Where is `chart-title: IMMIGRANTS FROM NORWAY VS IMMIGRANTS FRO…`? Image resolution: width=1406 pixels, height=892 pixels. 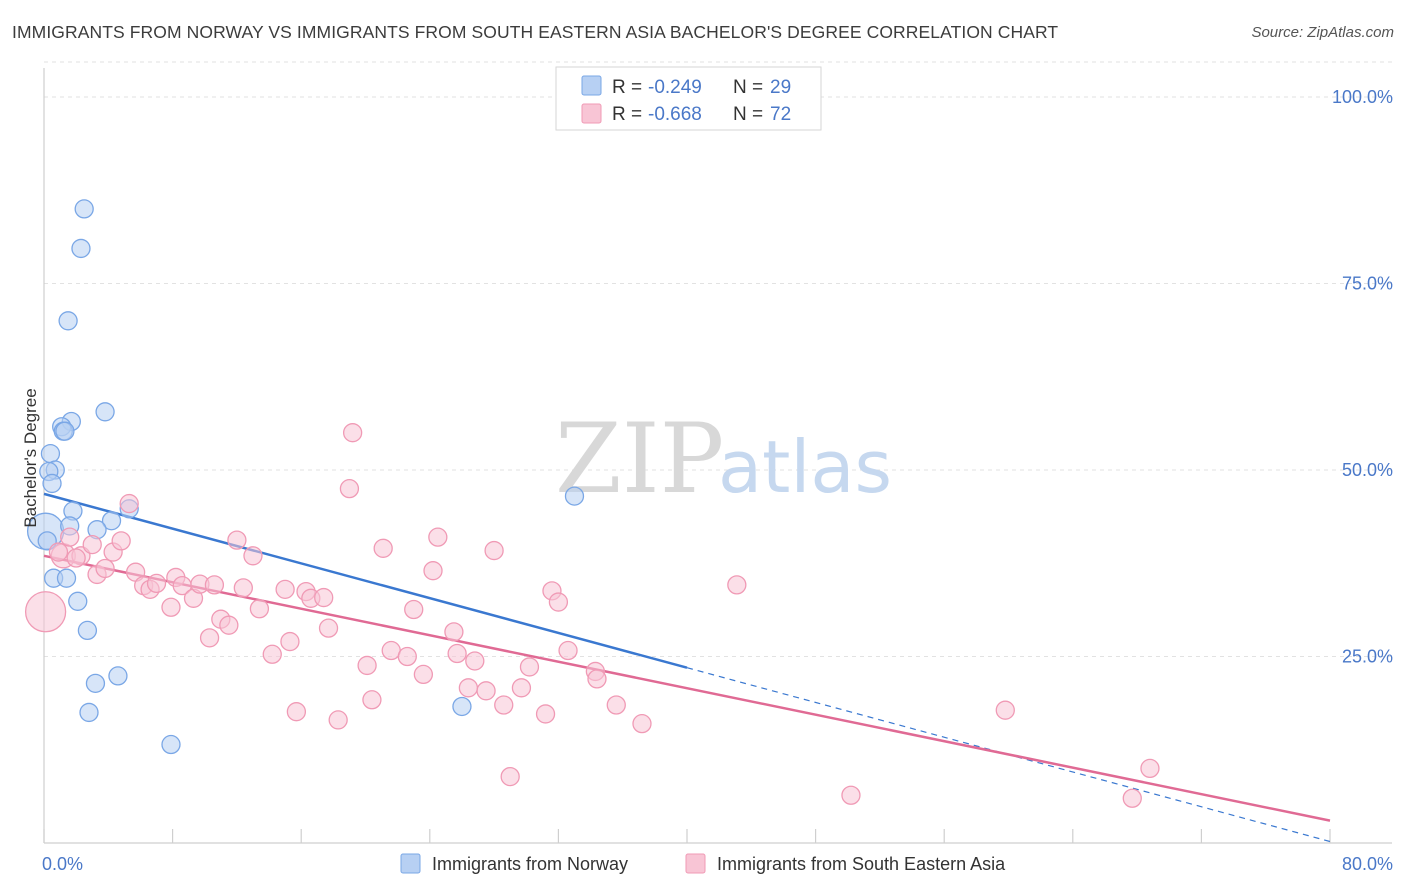
chart-title: IMMIGRANTS FROM NORWAY VS IMMIGRANTS FRO… is located at coordinates (535, 32).